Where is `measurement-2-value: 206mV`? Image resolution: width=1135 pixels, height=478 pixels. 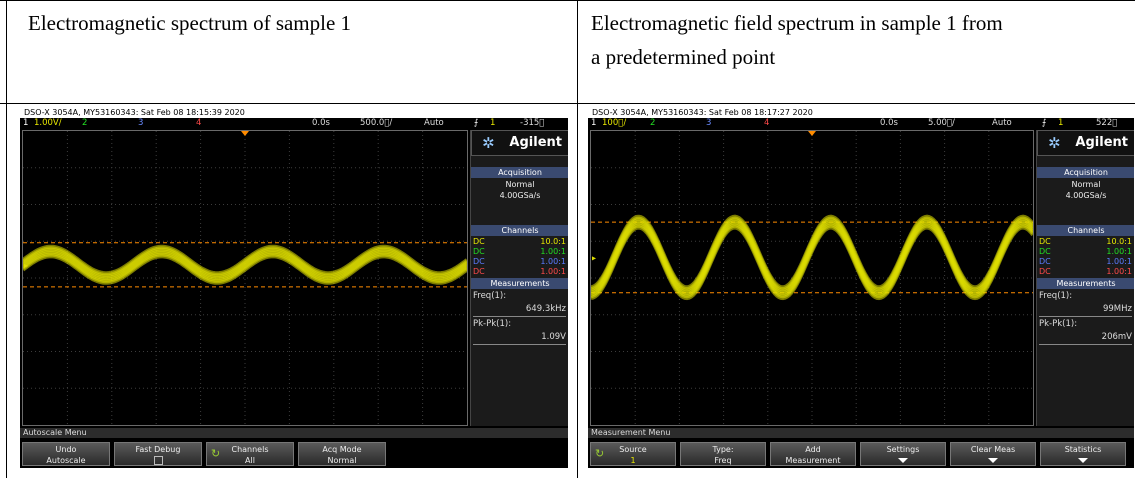 measurement-2-value: 206mV is located at coordinates (1116, 337).